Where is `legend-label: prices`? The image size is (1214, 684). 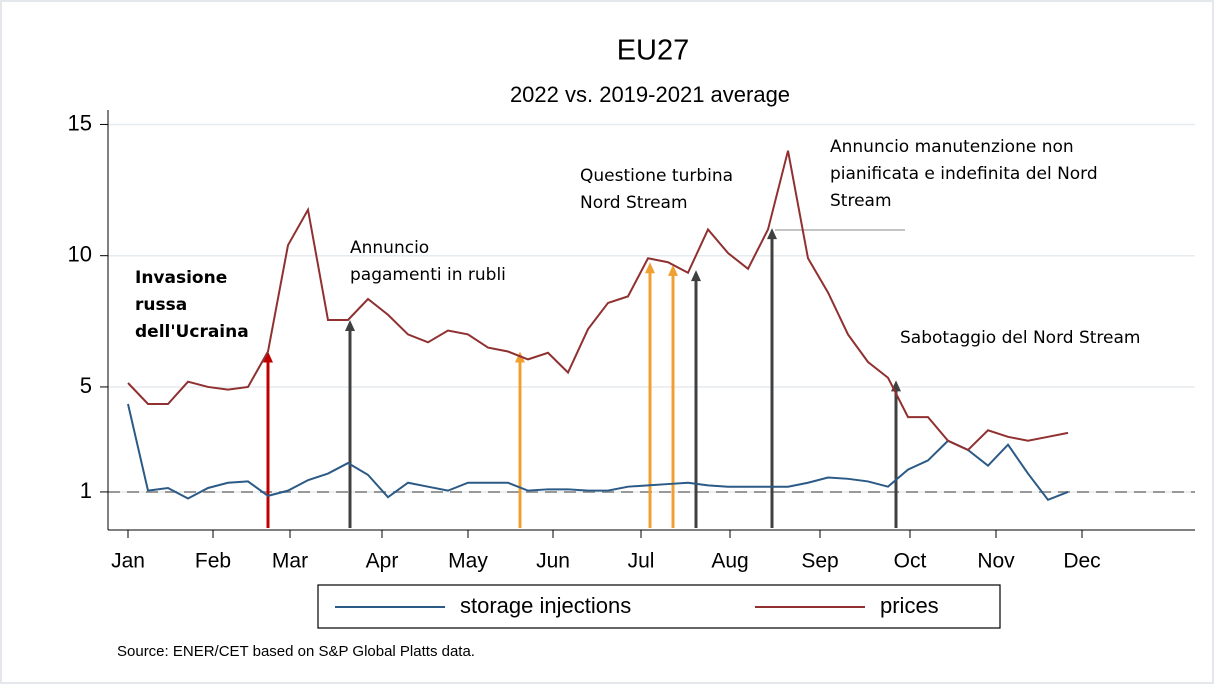
legend-label: prices is located at coordinates (909, 605).